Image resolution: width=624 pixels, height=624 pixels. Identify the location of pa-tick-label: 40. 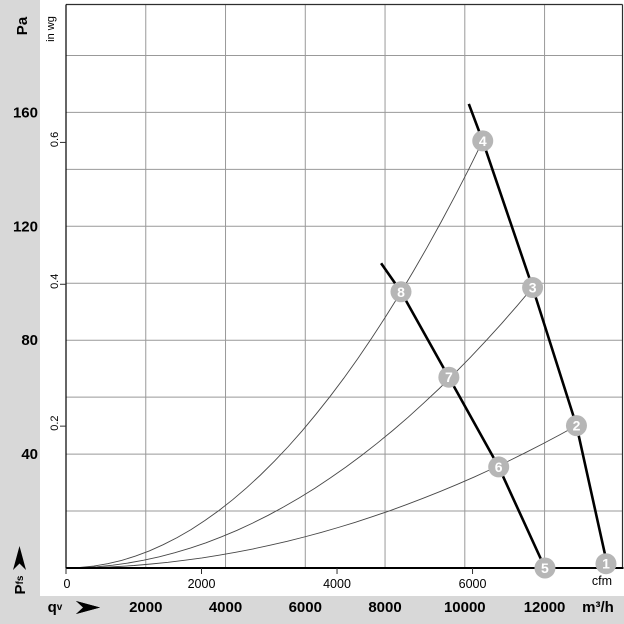
(29, 454).